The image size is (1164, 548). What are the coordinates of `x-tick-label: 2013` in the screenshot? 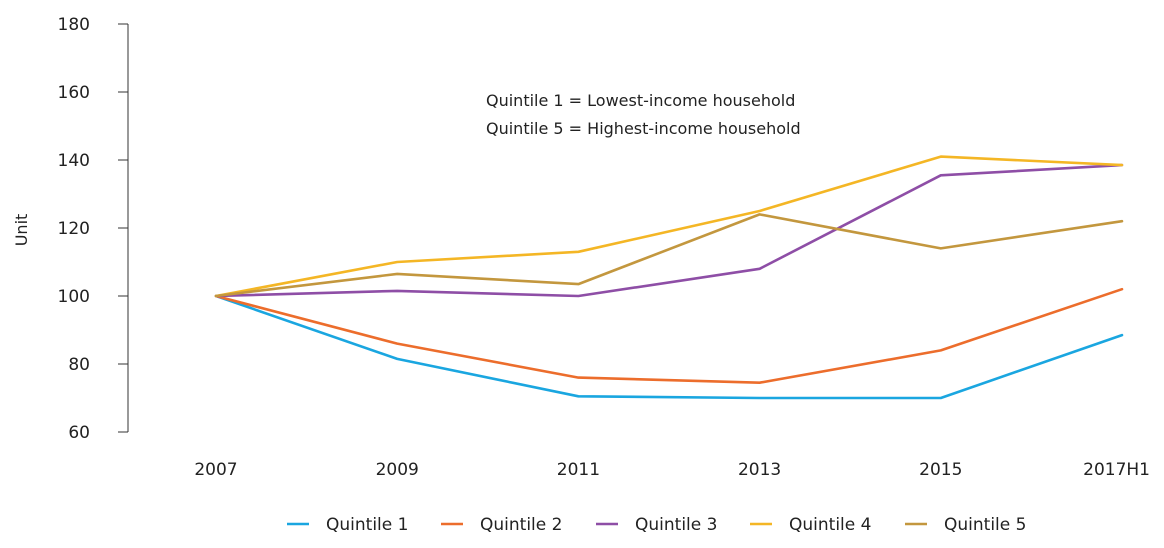 It's located at (759, 470).